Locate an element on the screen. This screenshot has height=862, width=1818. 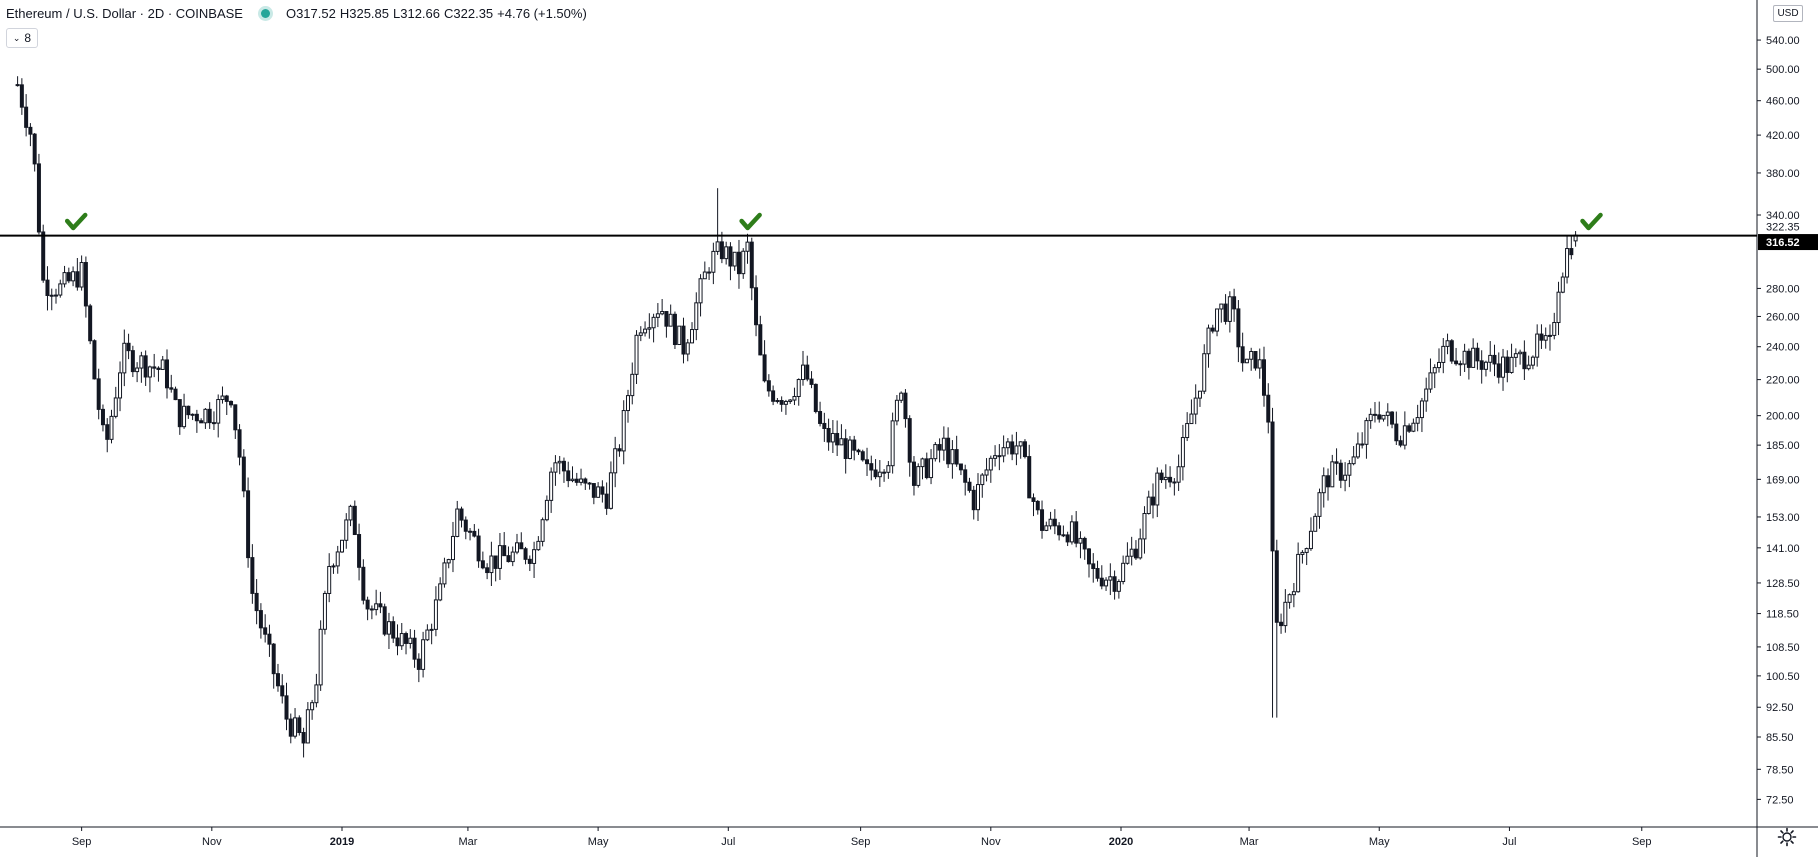
price-tick-label: 460.00 is located at coordinates (1783, 102).